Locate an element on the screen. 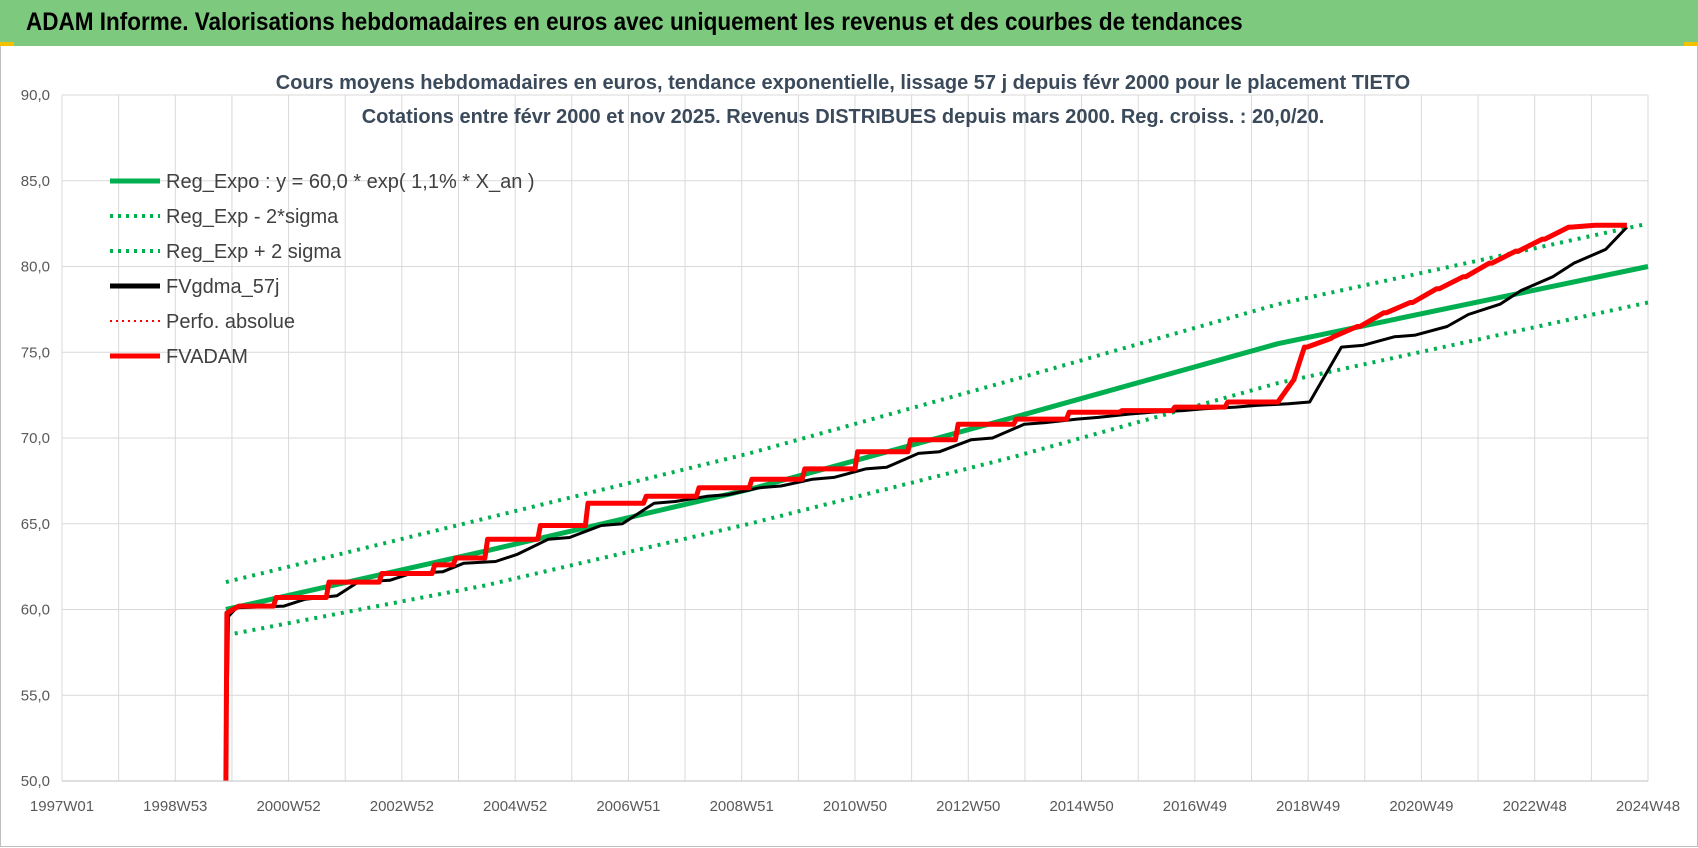  legend-label: FVADAM is located at coordinates (207, 357).